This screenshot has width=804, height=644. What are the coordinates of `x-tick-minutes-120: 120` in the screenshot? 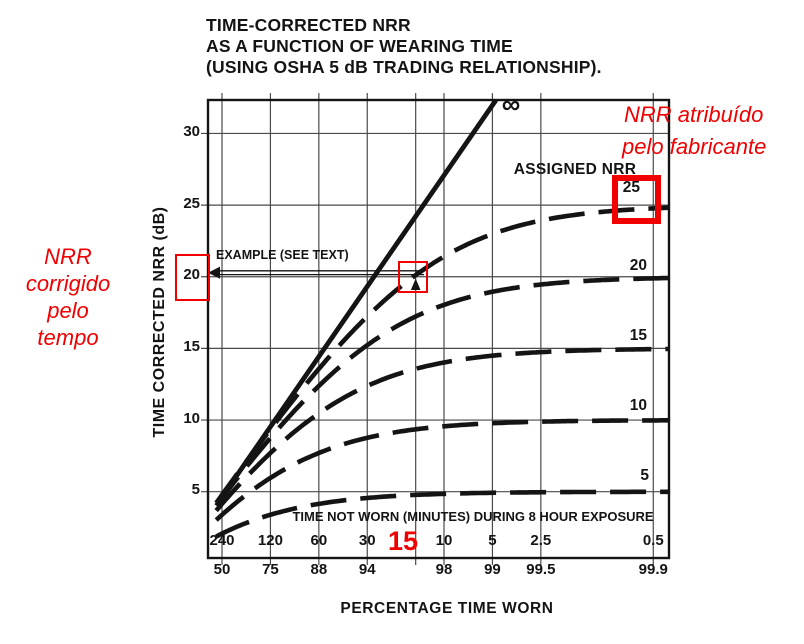 It's located at (270, 540).